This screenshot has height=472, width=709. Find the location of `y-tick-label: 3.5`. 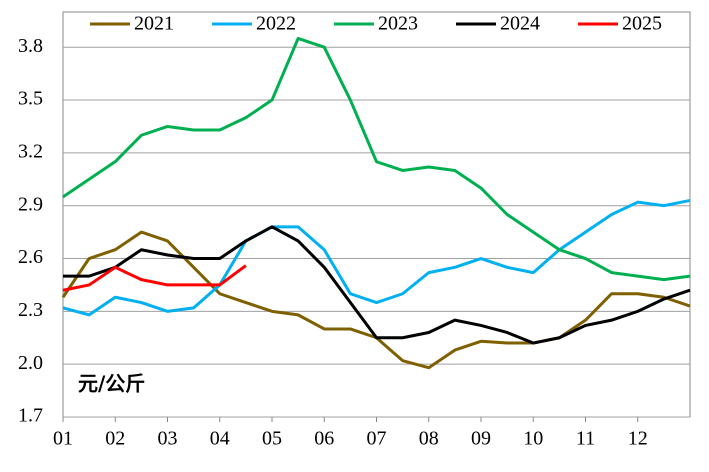

y-tick-label: 3.5 is located at coordinates (30, 99).